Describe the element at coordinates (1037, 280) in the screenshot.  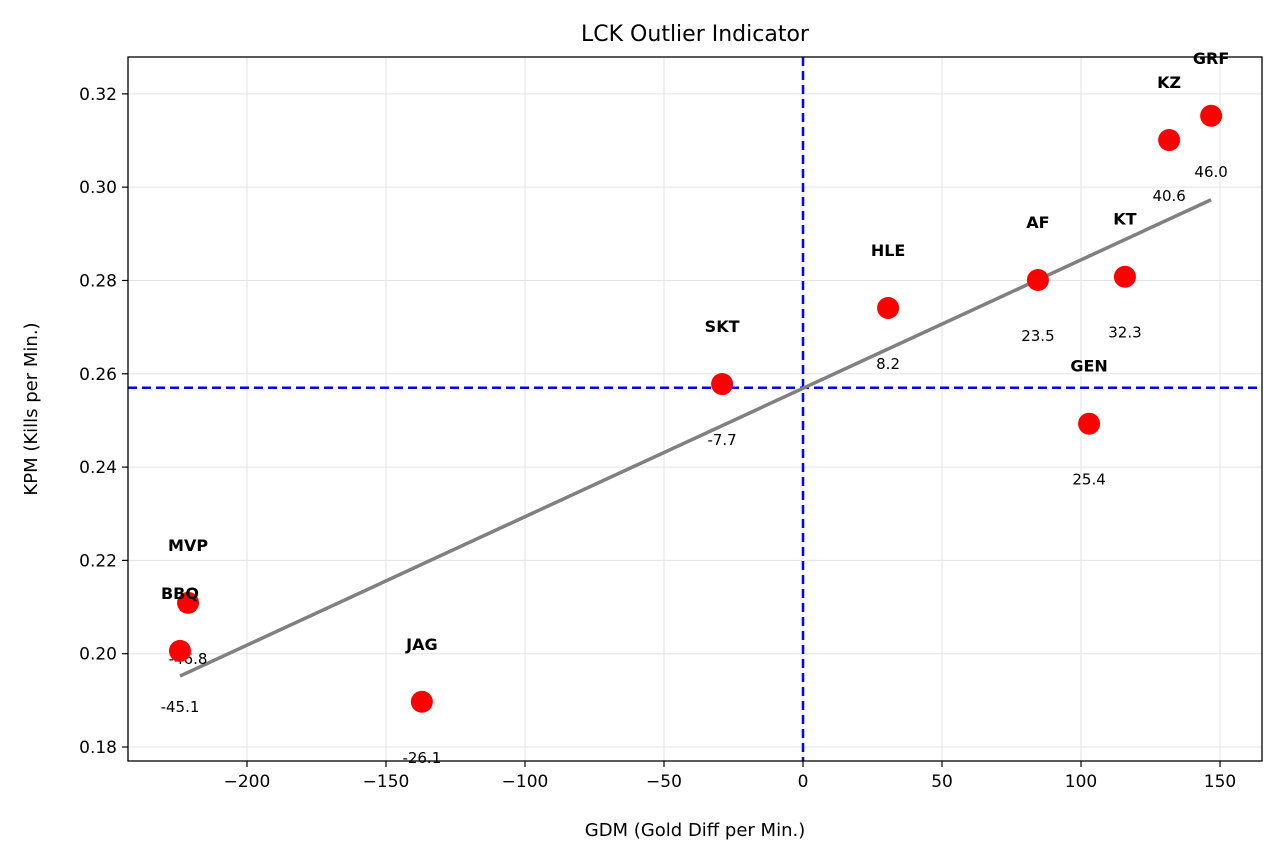
I see `data-point-af` at that location.